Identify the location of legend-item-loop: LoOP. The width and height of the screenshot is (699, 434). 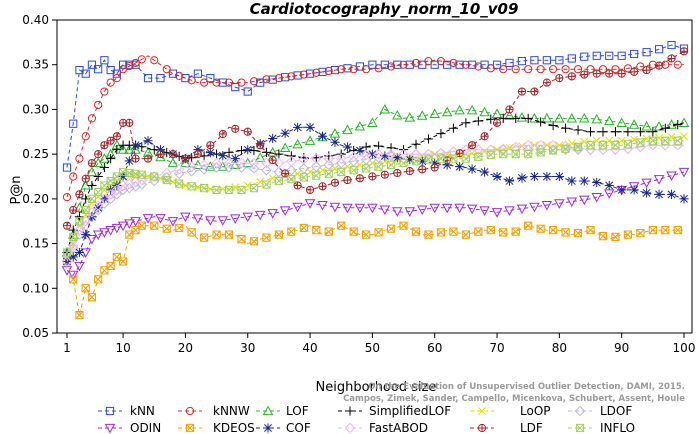
(510, 411).